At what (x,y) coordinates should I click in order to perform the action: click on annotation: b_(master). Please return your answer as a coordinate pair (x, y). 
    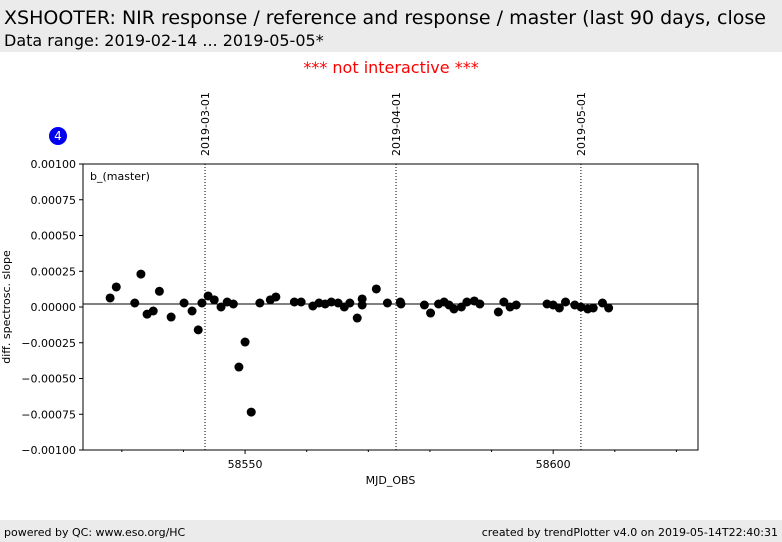
    Looking at the image, I should click on (120, 176).